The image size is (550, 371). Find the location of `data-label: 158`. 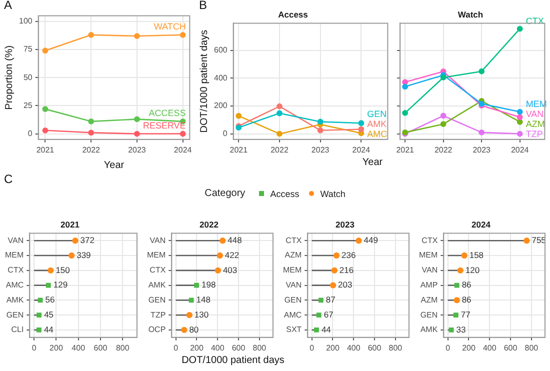

data-label: 158 is located at coordinates (476, 255).